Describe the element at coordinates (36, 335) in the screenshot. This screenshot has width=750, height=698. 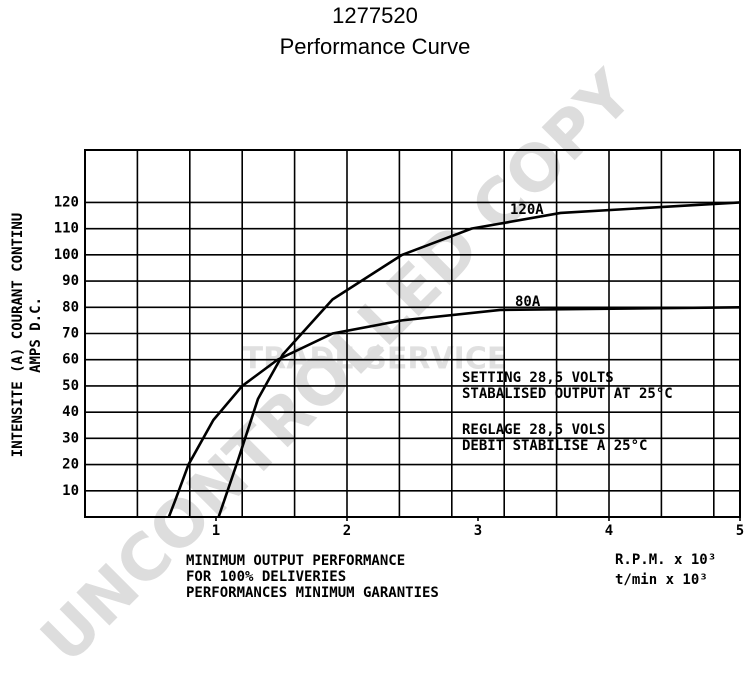
I see `y-axis-label: AMPS D.C.` at that location.